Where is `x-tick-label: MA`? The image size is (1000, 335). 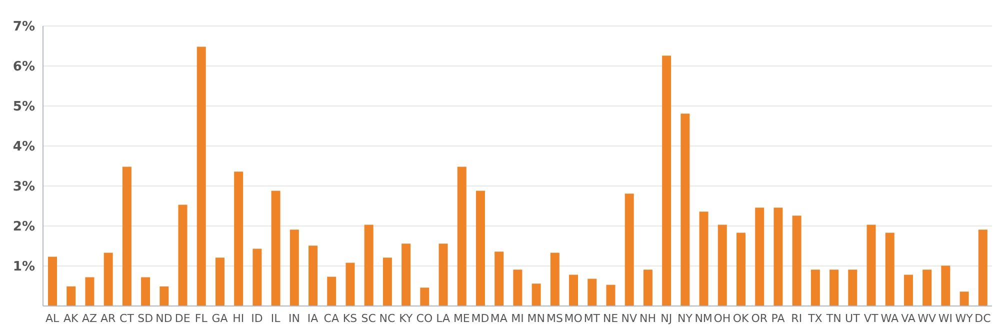 x-tick-label: MA is located at coordinates (499, 318).